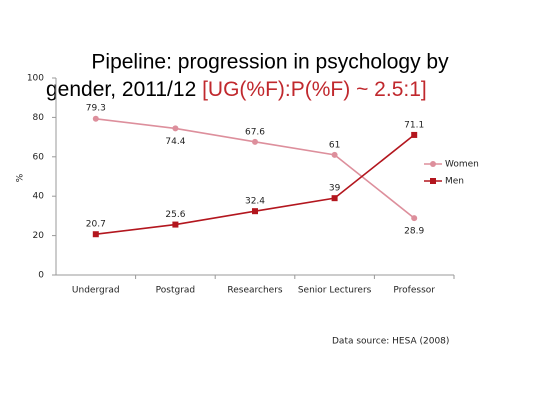 The height and width of the screenshot is (405, 540). I want to click on line, so click(255, 185).